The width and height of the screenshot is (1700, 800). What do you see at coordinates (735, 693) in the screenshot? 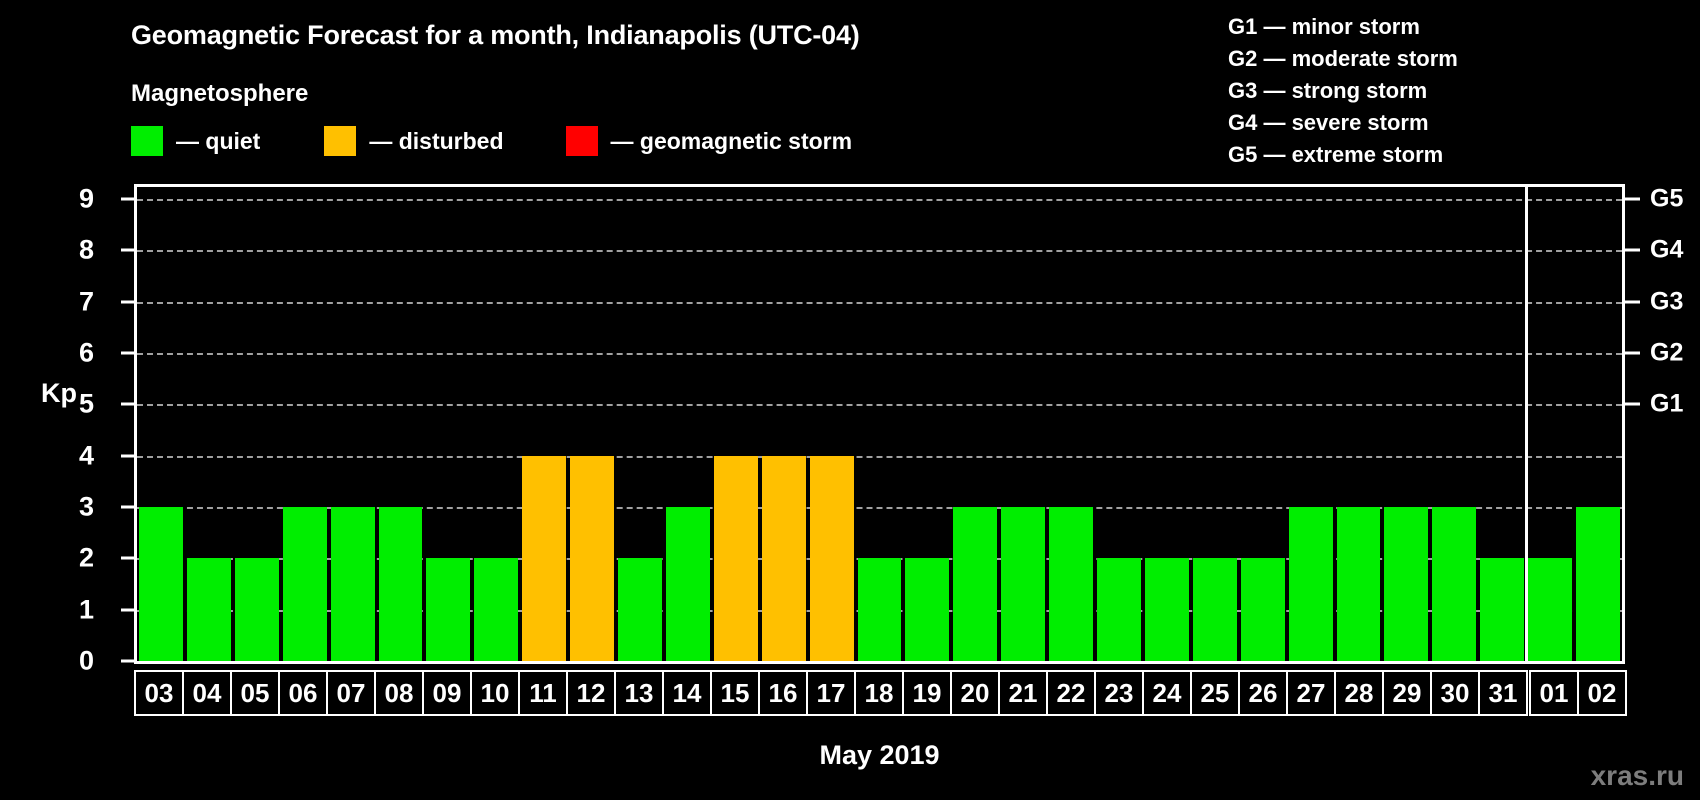
I see `date-cell-15: 15` at bounding box center [735, 693].